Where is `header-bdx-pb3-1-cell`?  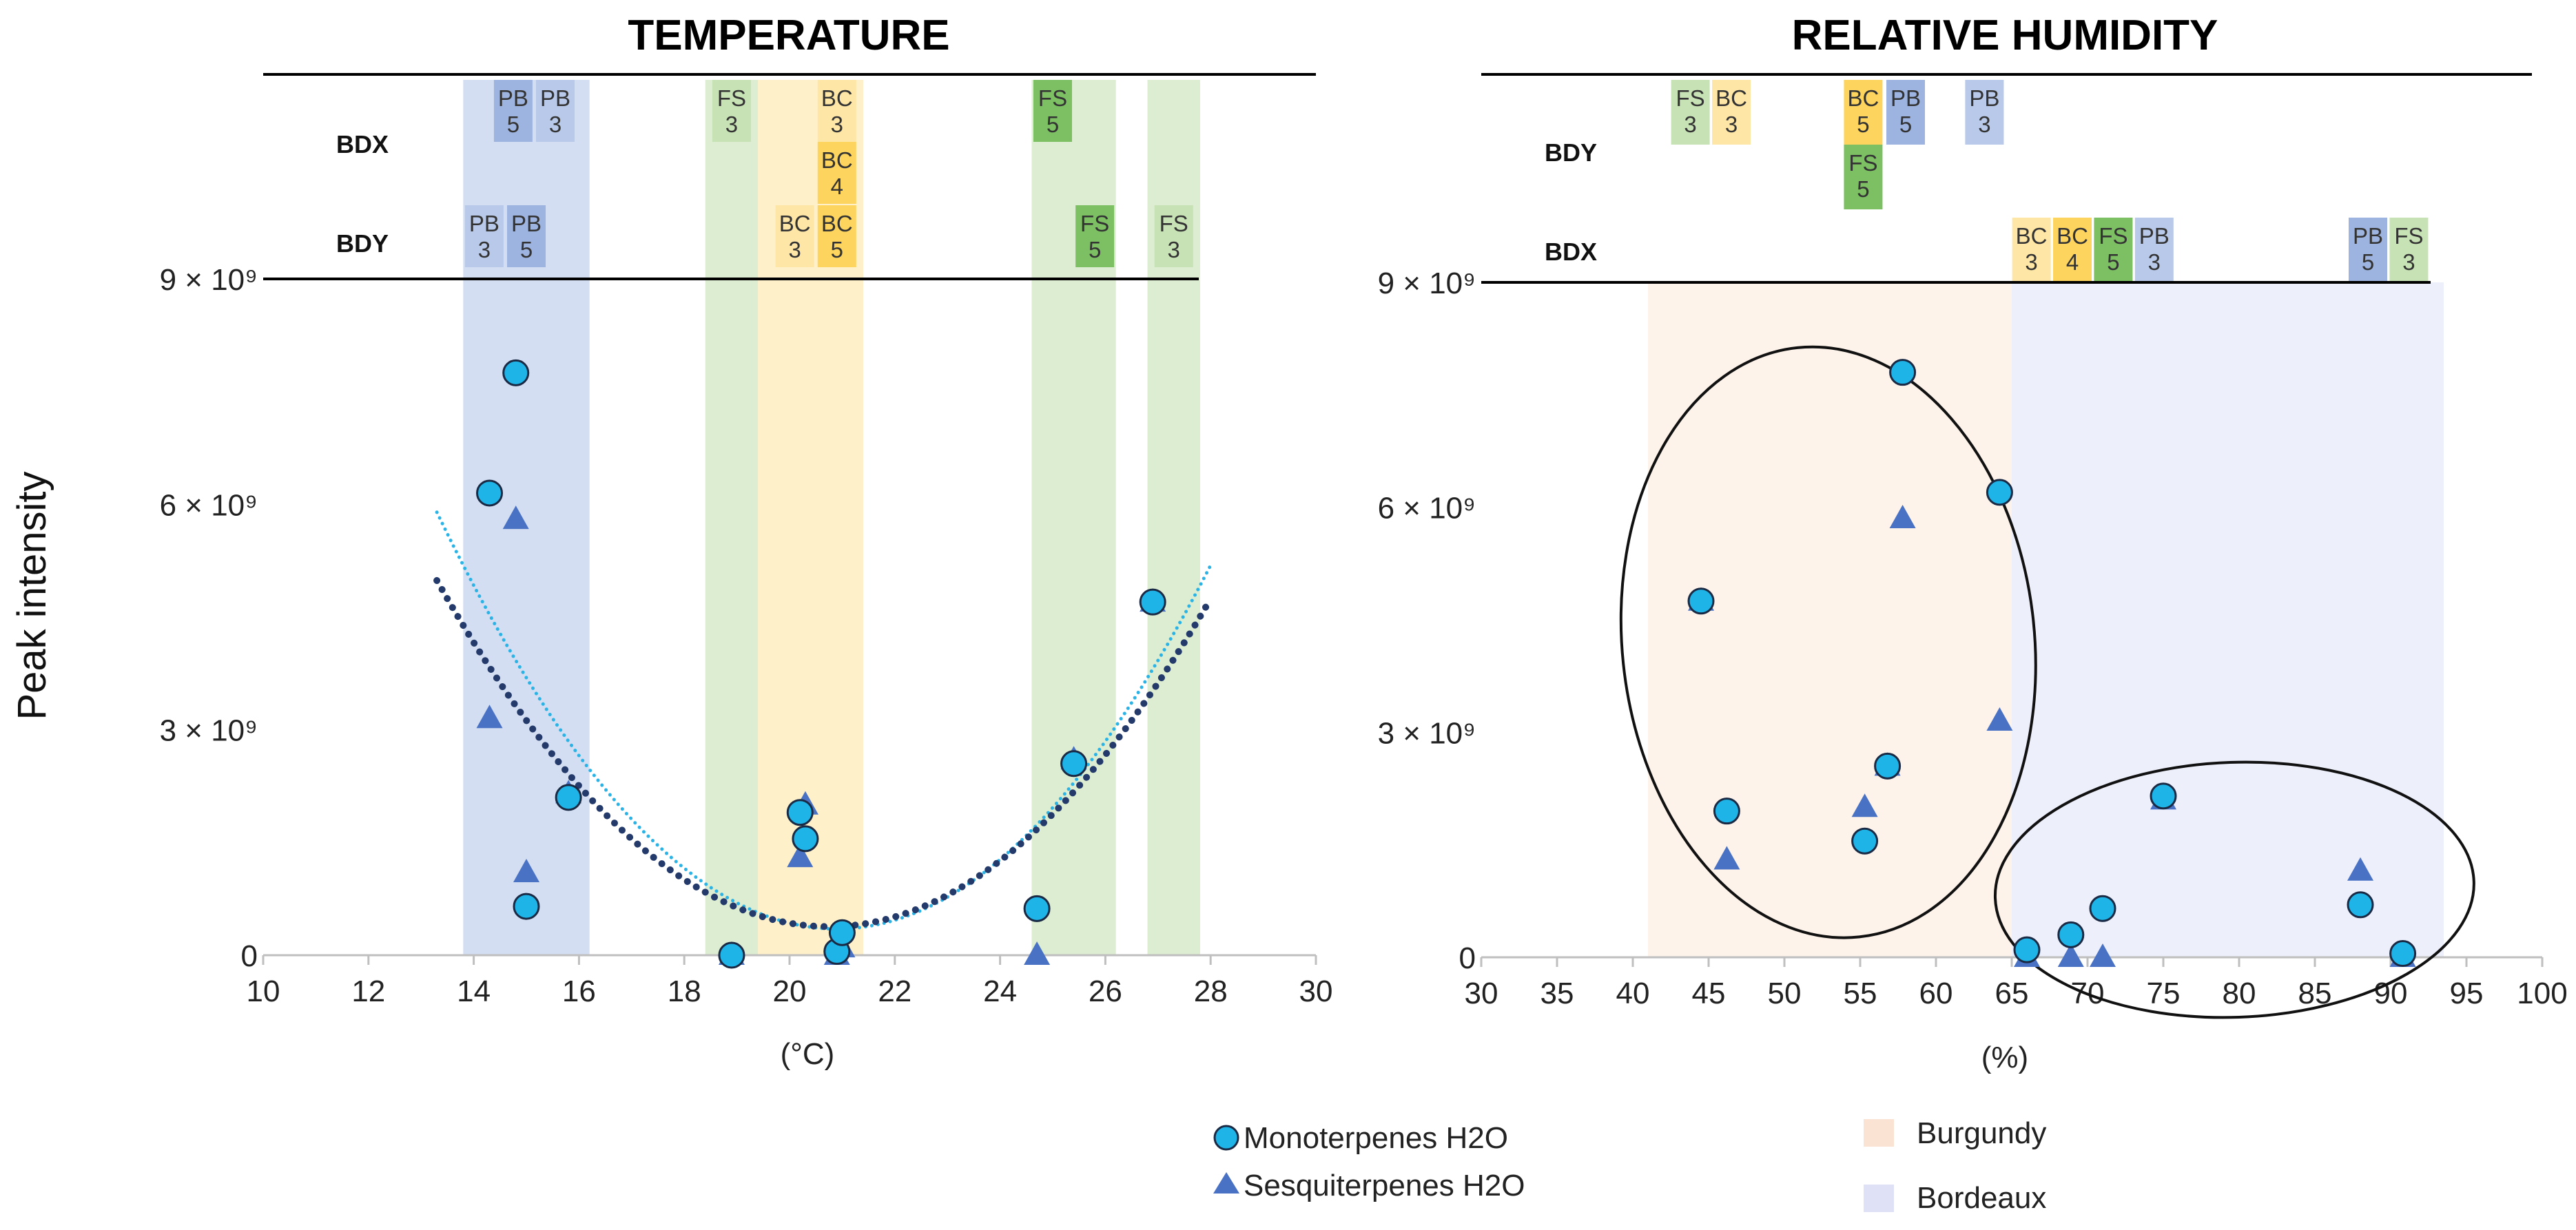 header-bdx-pb3-1-cell is located at coordinates (555, 111).